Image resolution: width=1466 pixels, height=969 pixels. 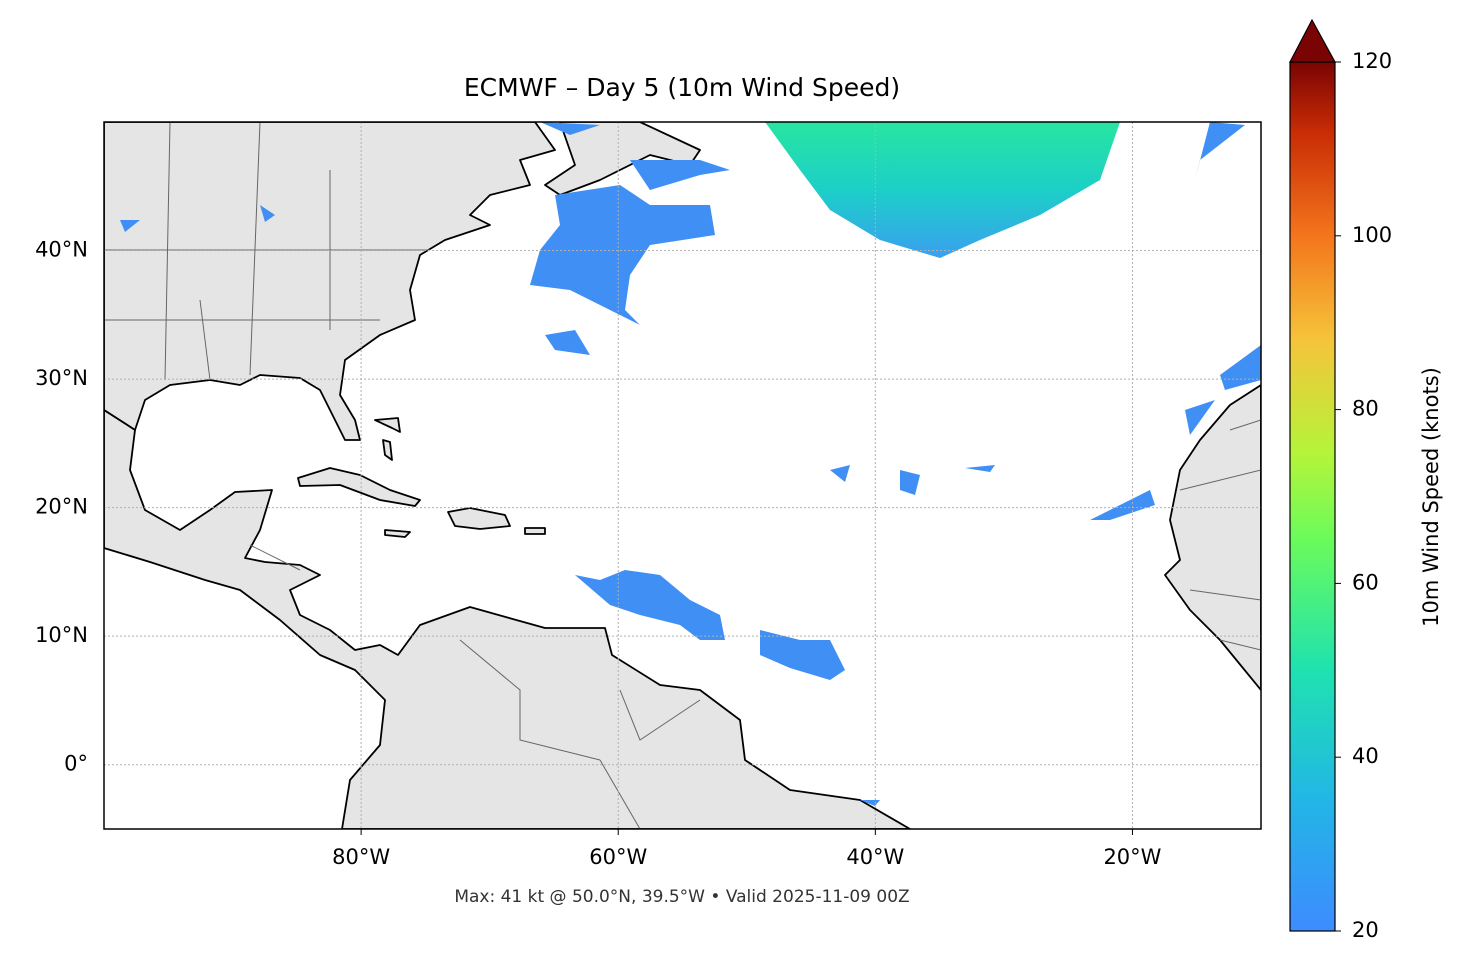 What do you see at coordinates (1312, 496) in the screenshot?
I see `colorbar-scale` at bounding box center [1312, 496].